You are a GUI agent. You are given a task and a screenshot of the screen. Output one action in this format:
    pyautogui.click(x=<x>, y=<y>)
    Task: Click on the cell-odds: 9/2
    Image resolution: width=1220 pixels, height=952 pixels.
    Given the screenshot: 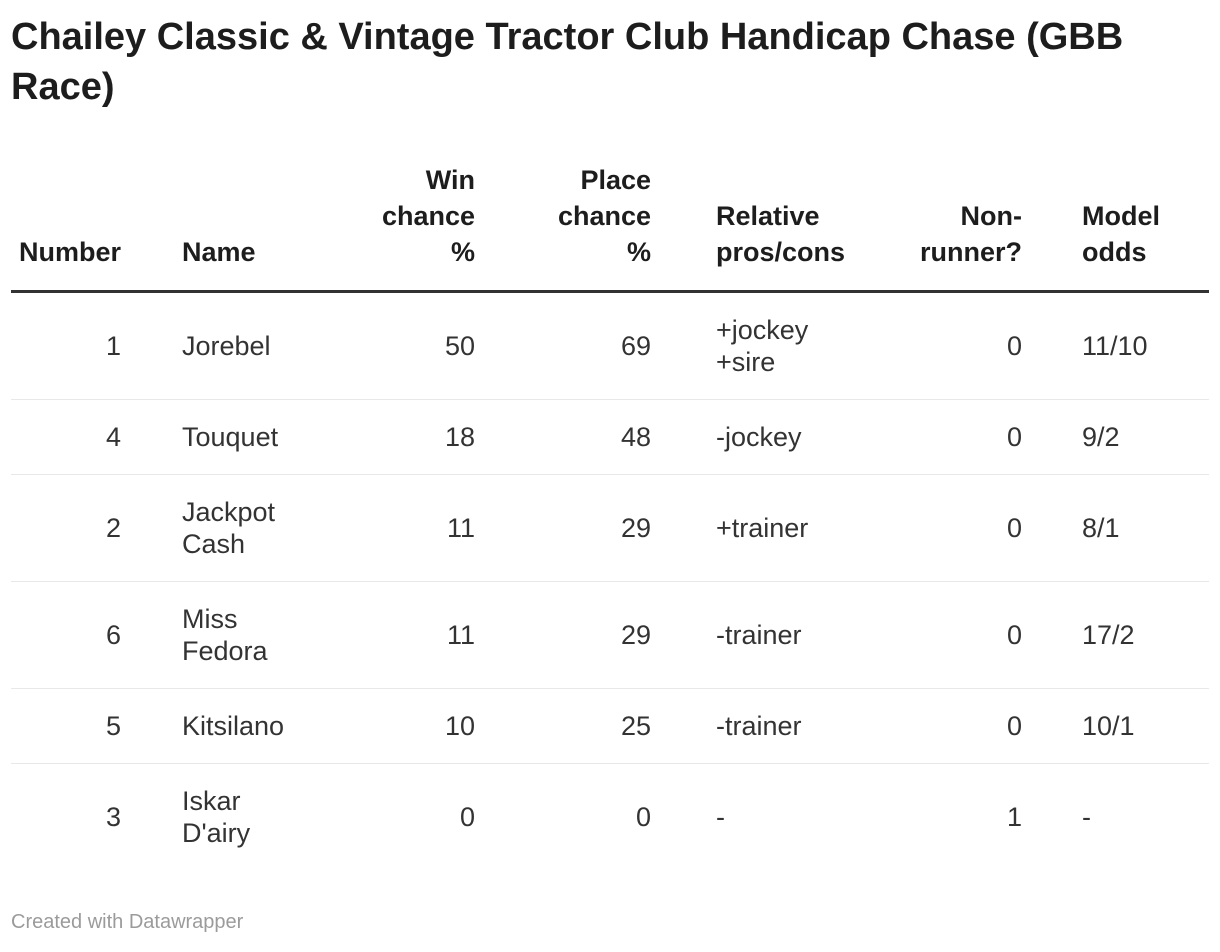 What is the action you would take?
    pyautogui.click(x=1115, y=437)
    